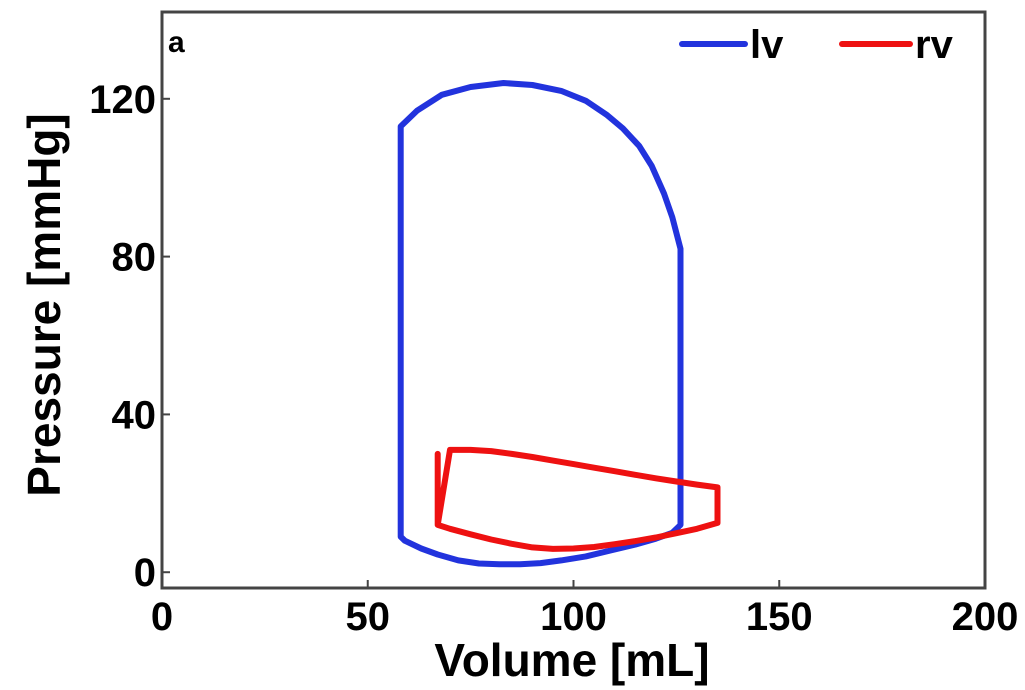 Image resolution: width=1025 pixels, height=690 pixels. Describe the element at coordinates (176, 42) in the screenshot. I see `panel-label: a` at that location.